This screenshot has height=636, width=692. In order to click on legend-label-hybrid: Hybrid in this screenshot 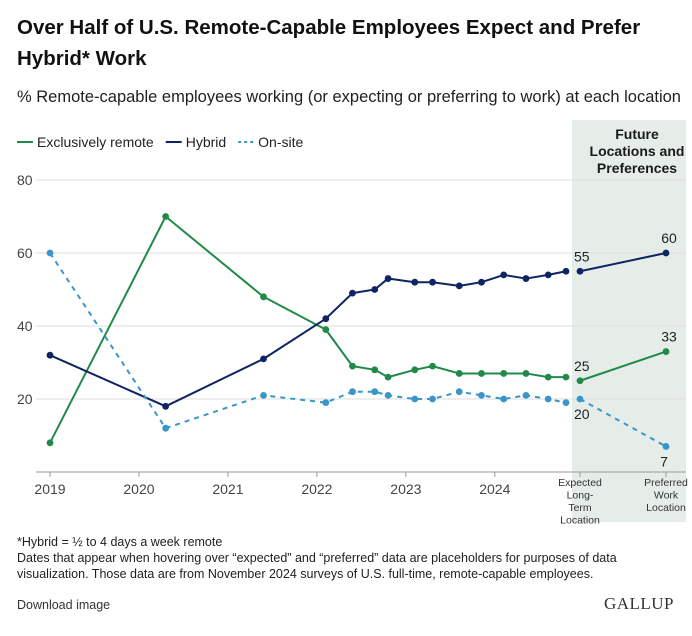, I will do `click(206, 142)`.